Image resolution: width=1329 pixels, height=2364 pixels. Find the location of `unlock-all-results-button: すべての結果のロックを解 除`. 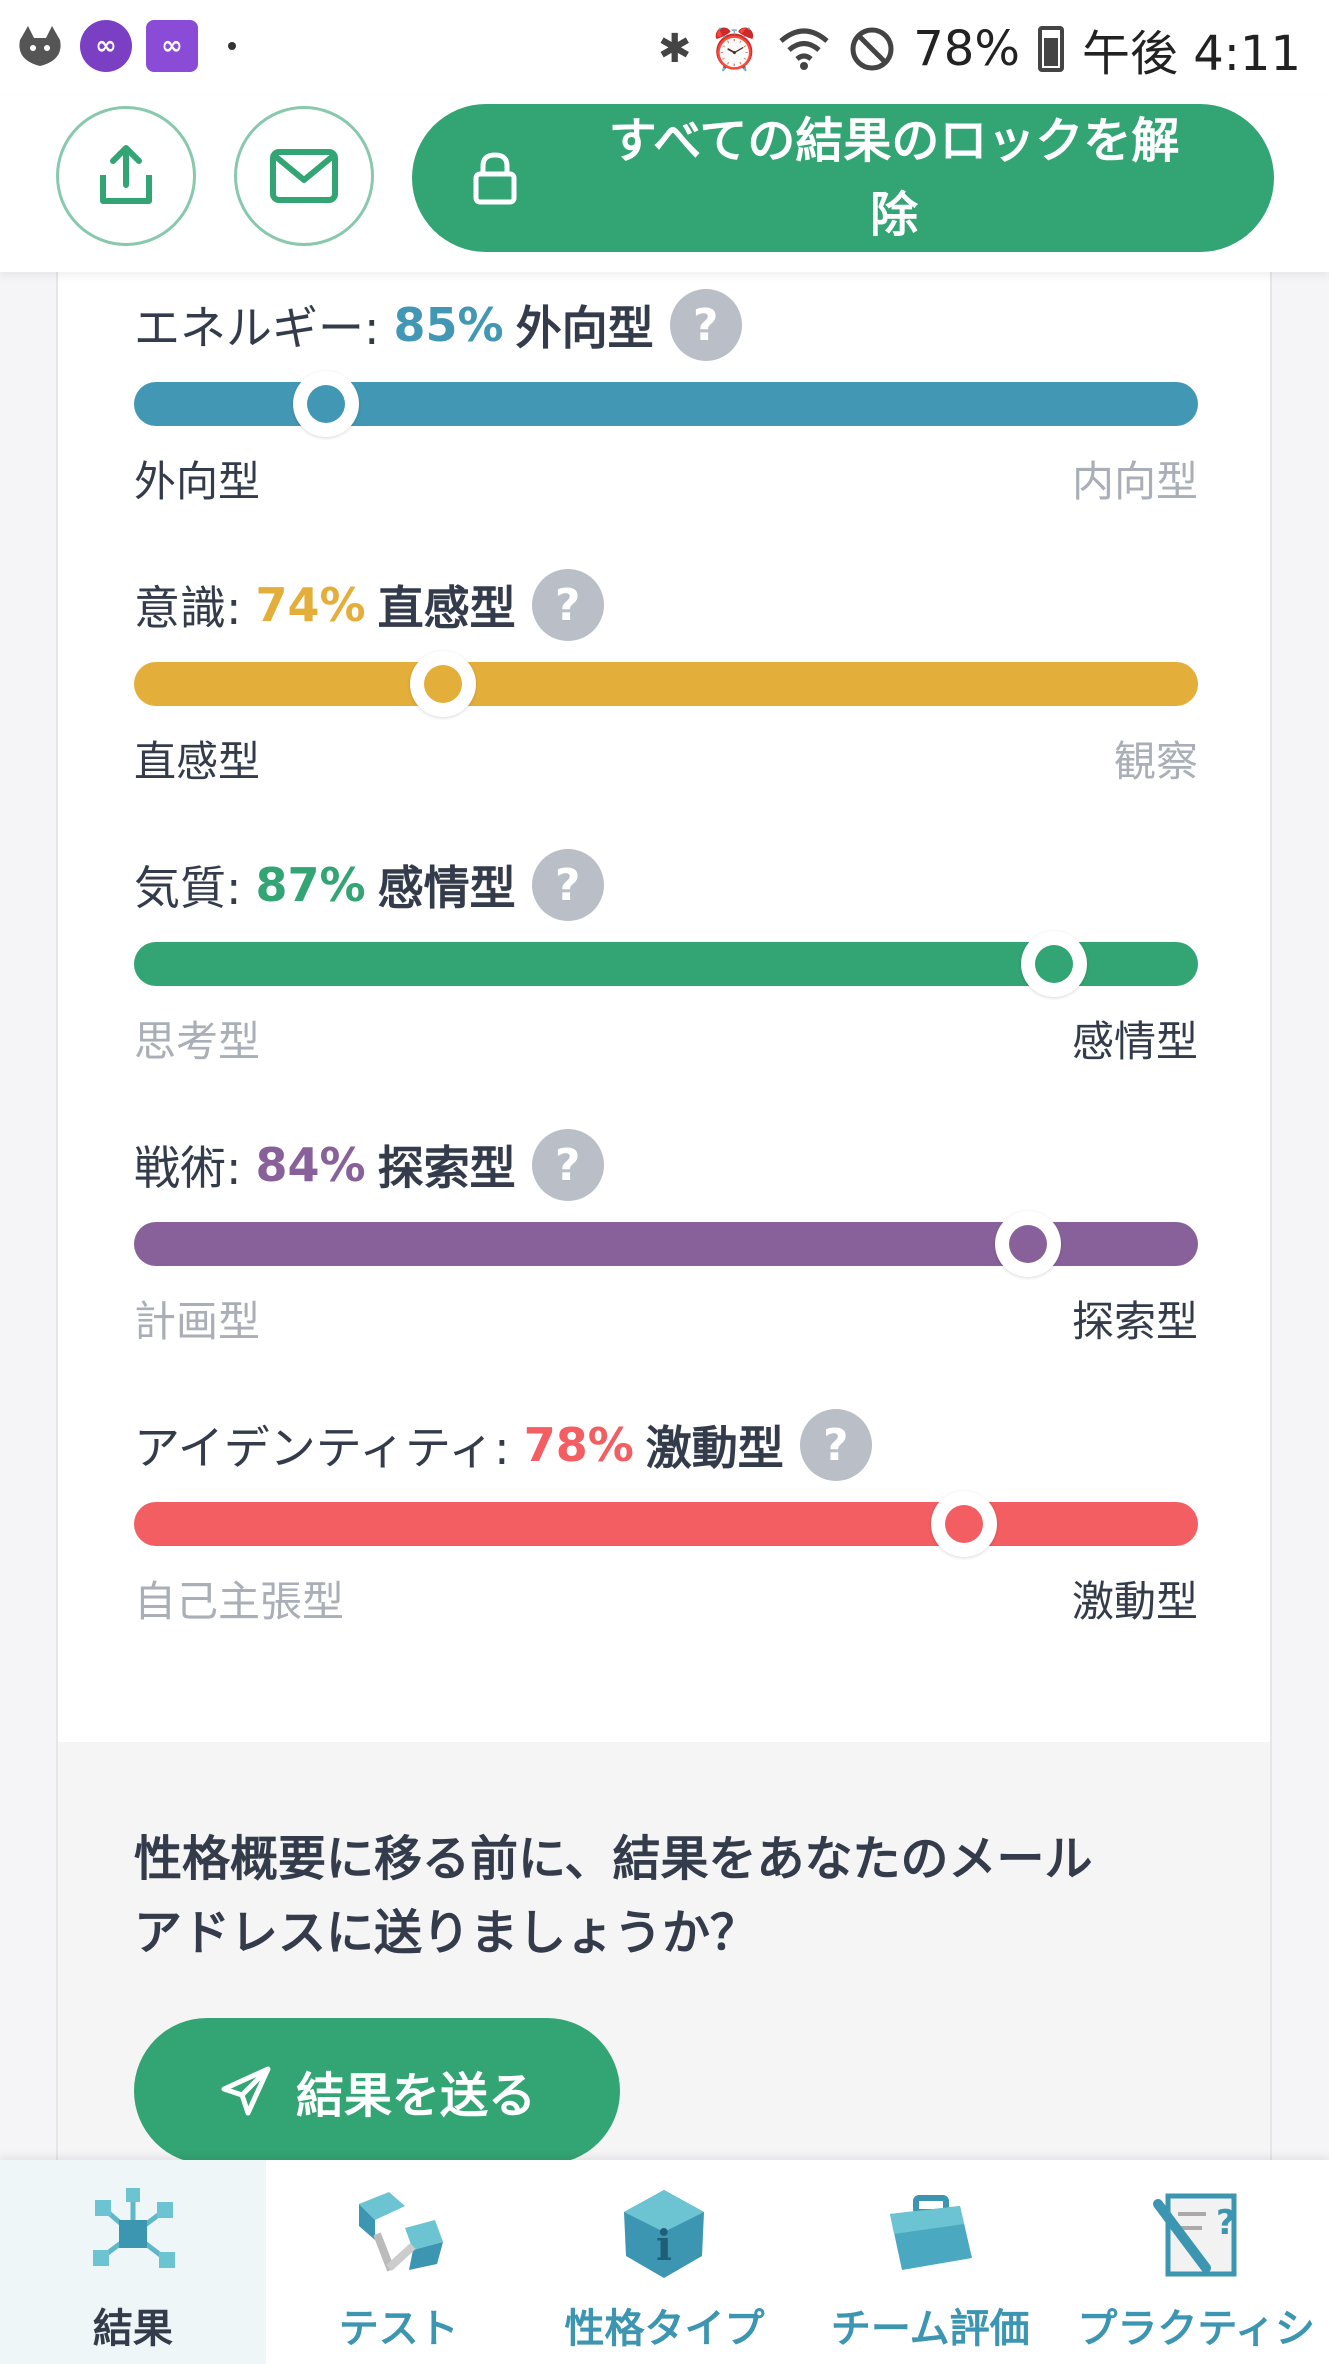

unlock-all-results-button: すべての結果のロックを解 除 is located at coordinates (843, 178).